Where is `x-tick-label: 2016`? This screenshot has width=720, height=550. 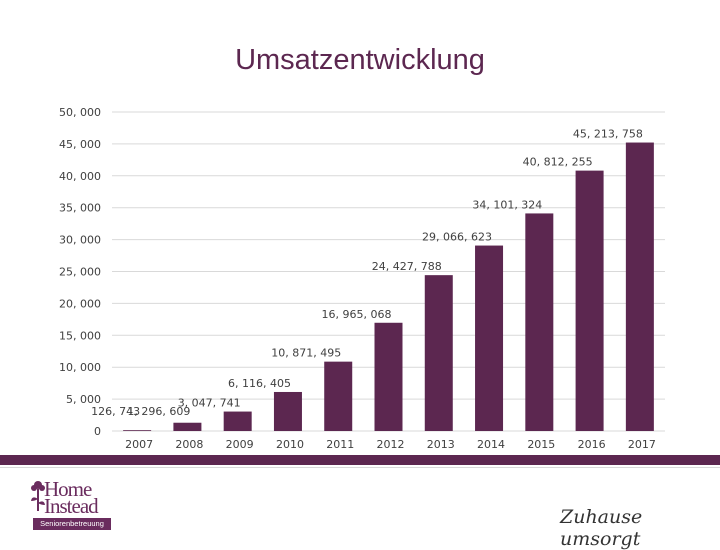 x-tick-label: 2016 is located at coordinates (592, 444).